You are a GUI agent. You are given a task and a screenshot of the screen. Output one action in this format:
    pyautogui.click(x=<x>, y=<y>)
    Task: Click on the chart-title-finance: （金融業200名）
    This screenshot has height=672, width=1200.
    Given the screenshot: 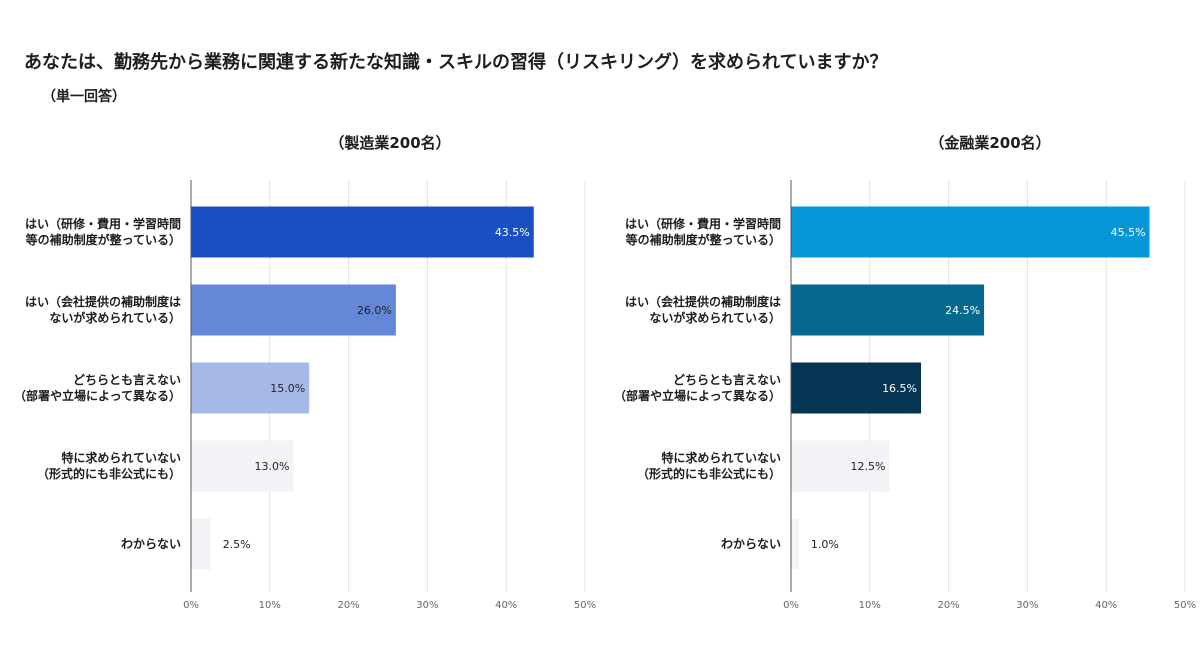 What is the action you would take?
    pyautogui.click(x=990, y=143)
    